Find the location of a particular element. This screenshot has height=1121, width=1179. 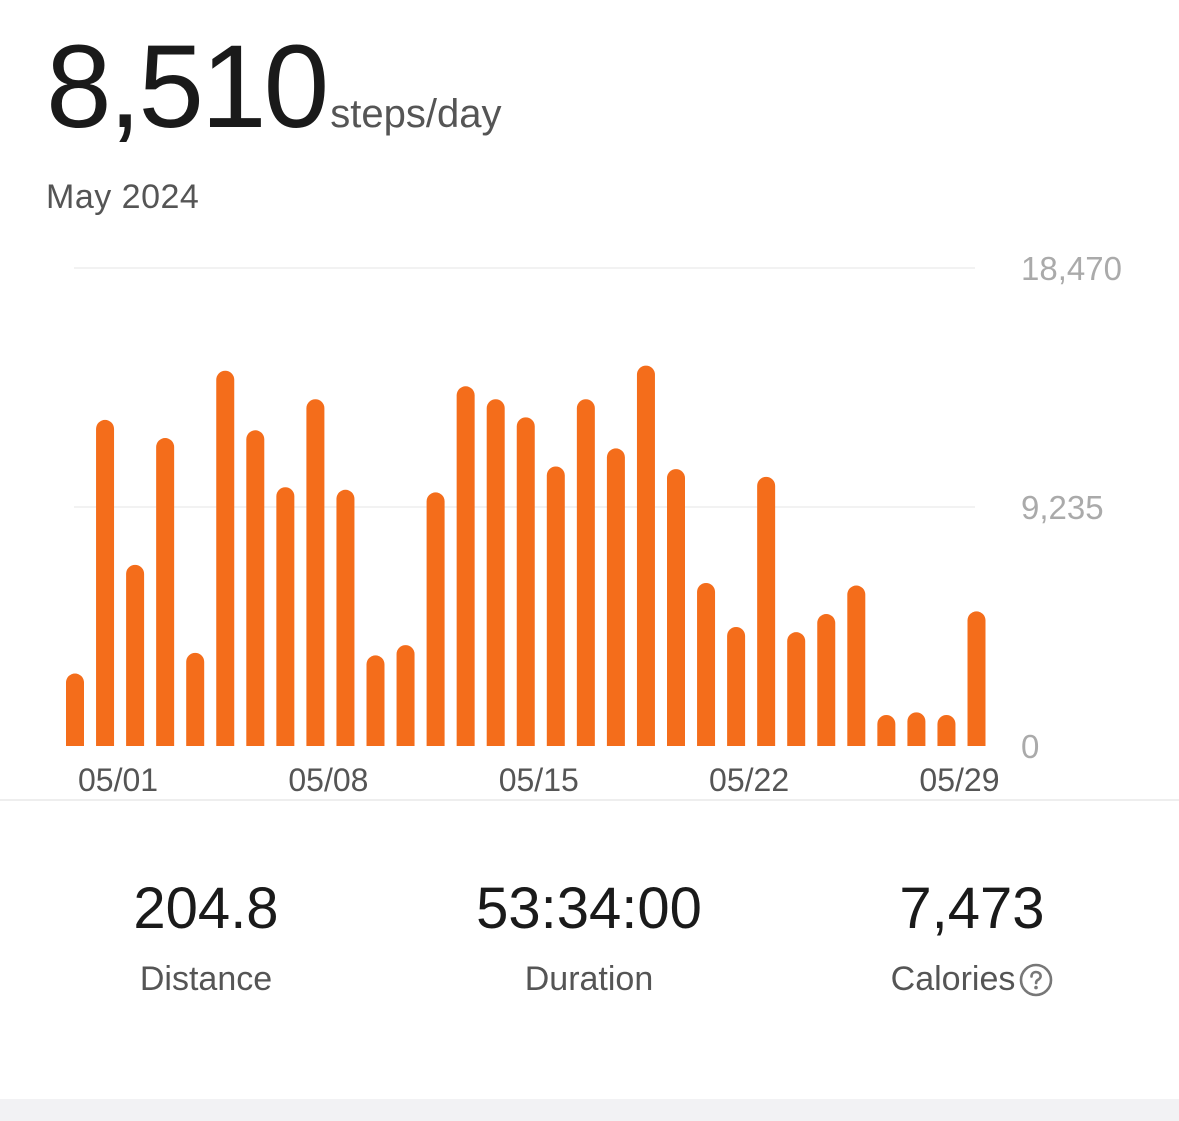

stat-calories-label: Calories is located at coordinates (972, 979).